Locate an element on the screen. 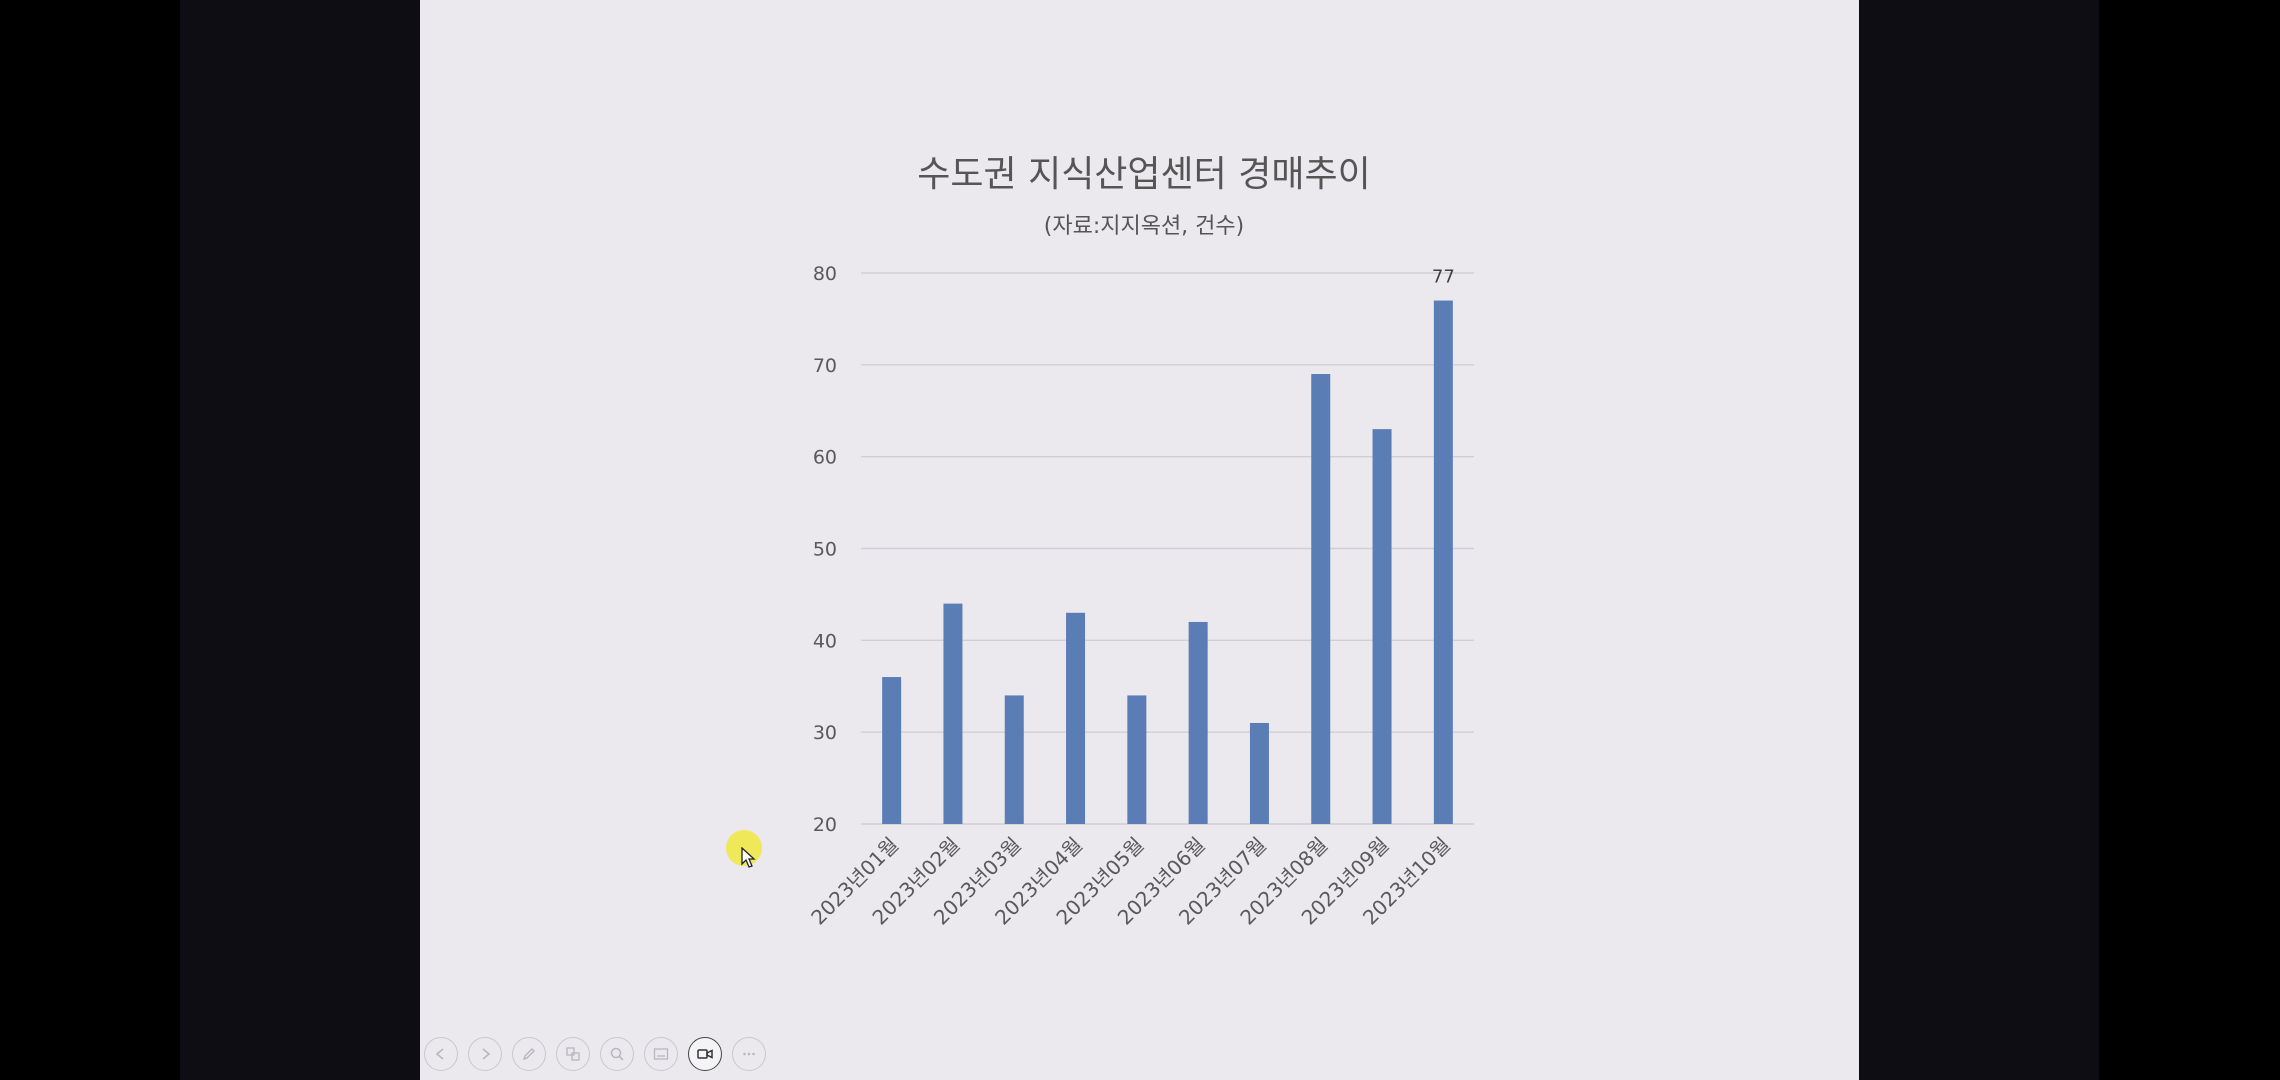 The width and height of the screenshot is (2280, 1080). next-slide-button is located at coordinates (485, 1054).